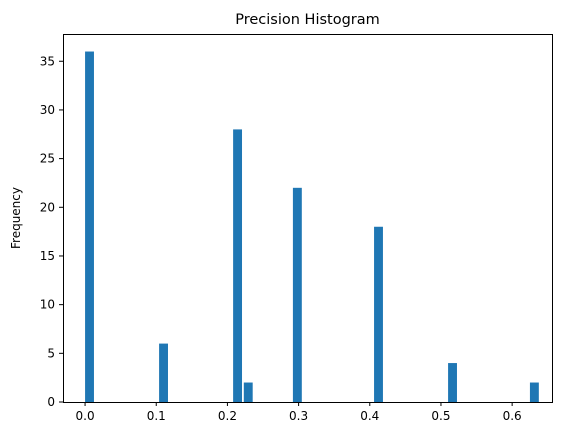 Image resolution: width=562 pixels, height=435 pixels. What do you see at coordinates (512, 416) in the screenshot?
I see `x-tick-label: 0.6` at bounding box center [512, 416].